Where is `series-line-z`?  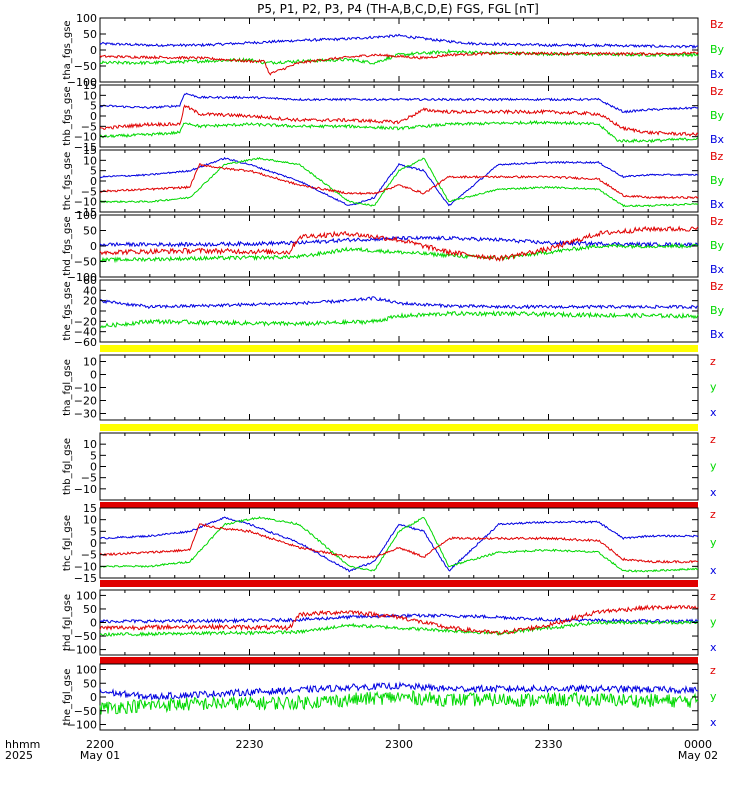 series-line-z is located at coordinates (399, 543).